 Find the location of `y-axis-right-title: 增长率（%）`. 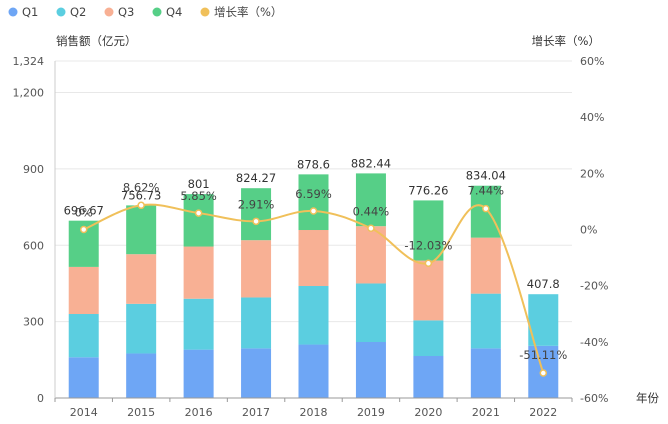

y-axis-right-title: 增长率（%） is located at coordinates (566, 41).